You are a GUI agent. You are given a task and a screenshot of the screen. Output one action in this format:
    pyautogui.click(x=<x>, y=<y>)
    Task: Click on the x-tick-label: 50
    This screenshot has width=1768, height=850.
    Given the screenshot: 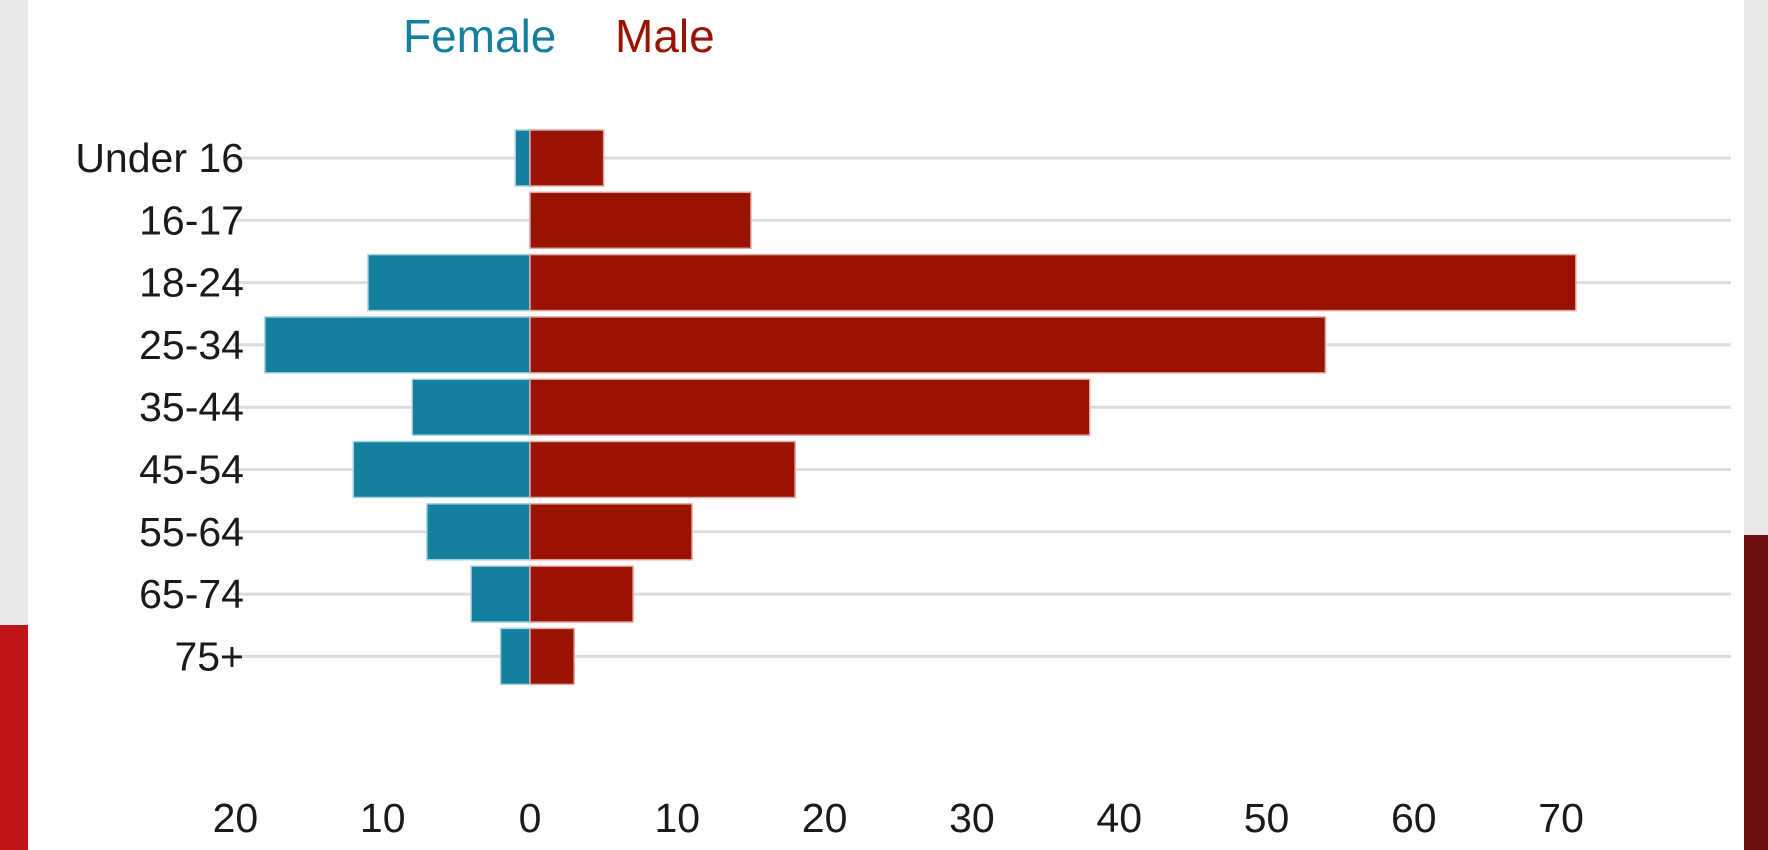 What is the action you would take?
    pyautogui.click(x=1267, y=818)
    